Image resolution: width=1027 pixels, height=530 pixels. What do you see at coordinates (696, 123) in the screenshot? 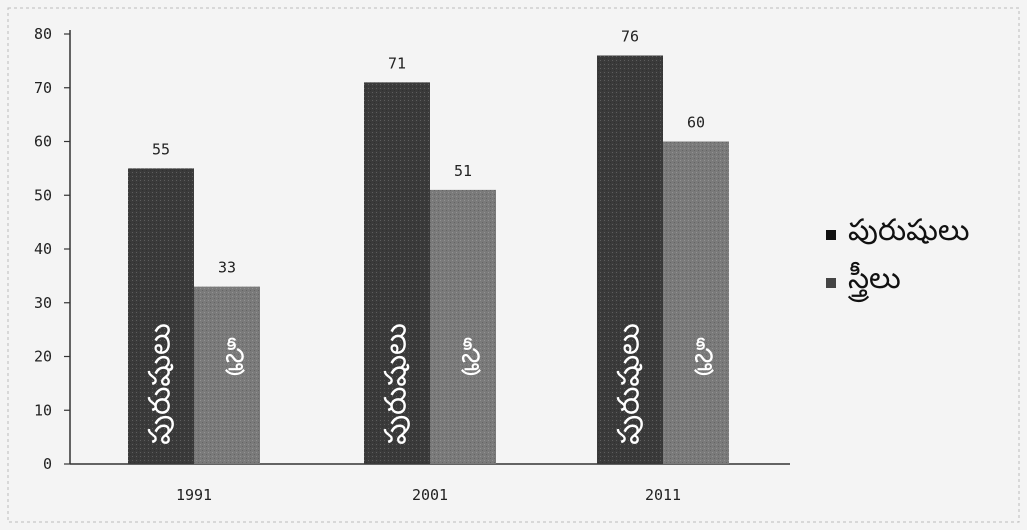
I see `data-label: 60` at bounding box center [696, 123].